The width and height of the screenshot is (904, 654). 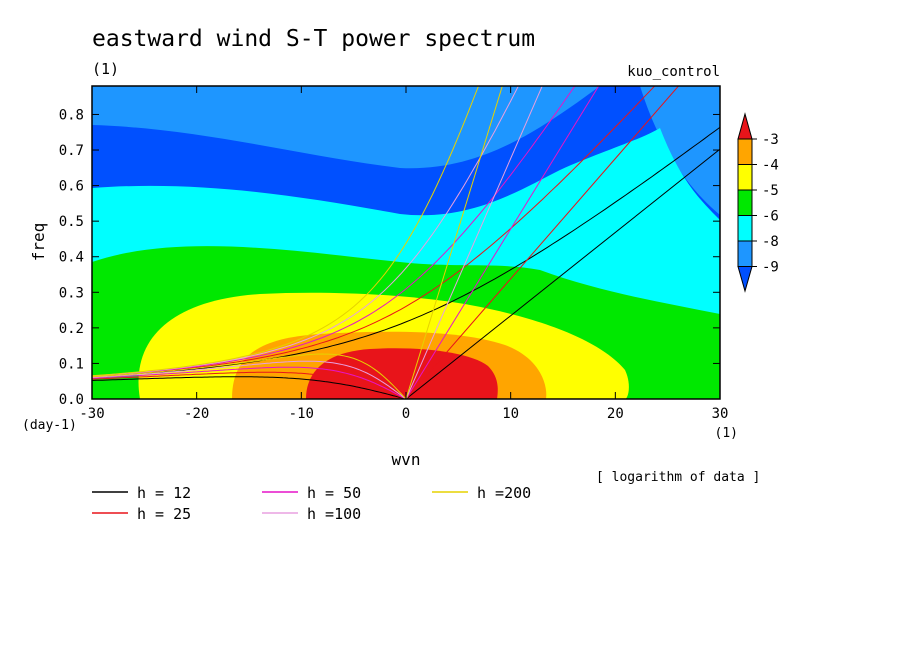 What do you see at coordinates (673, 72) in the screenshot?
I see `chart-subtitle-right: kuo_control` at bounding box center [673, 72].